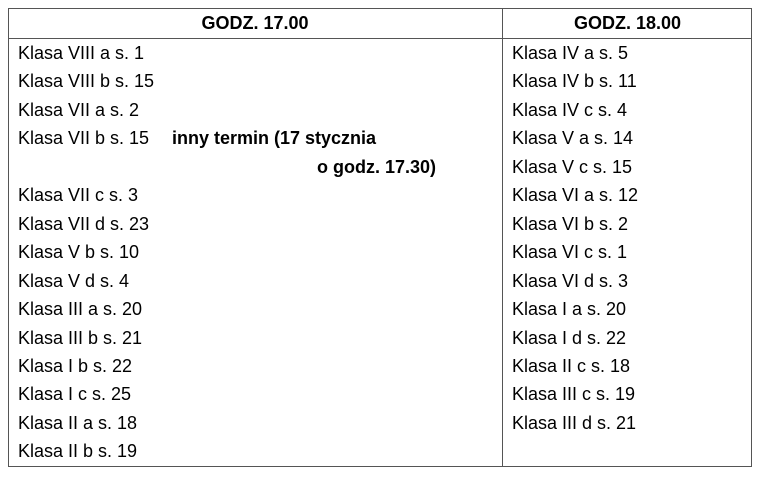 The width and height of the screenshot is (760, 477). Describe the element at coordinates (81, 53) in the screenshot. I see `entry: Klasa VIII a s. 1` at that location.